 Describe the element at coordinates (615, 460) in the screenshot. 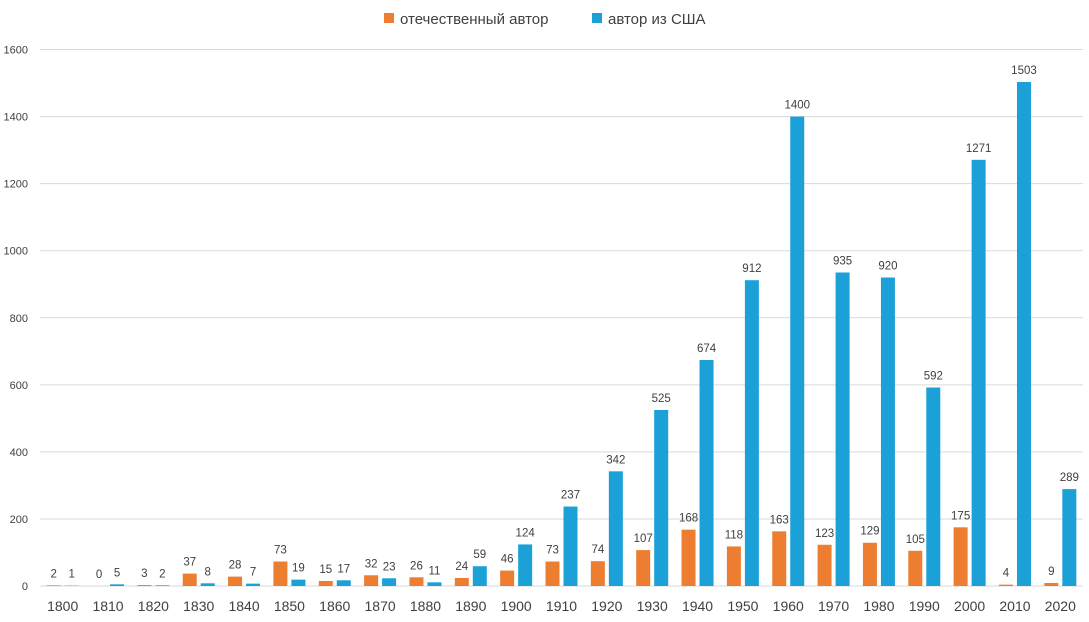

I see `data-label: 342` at that location.